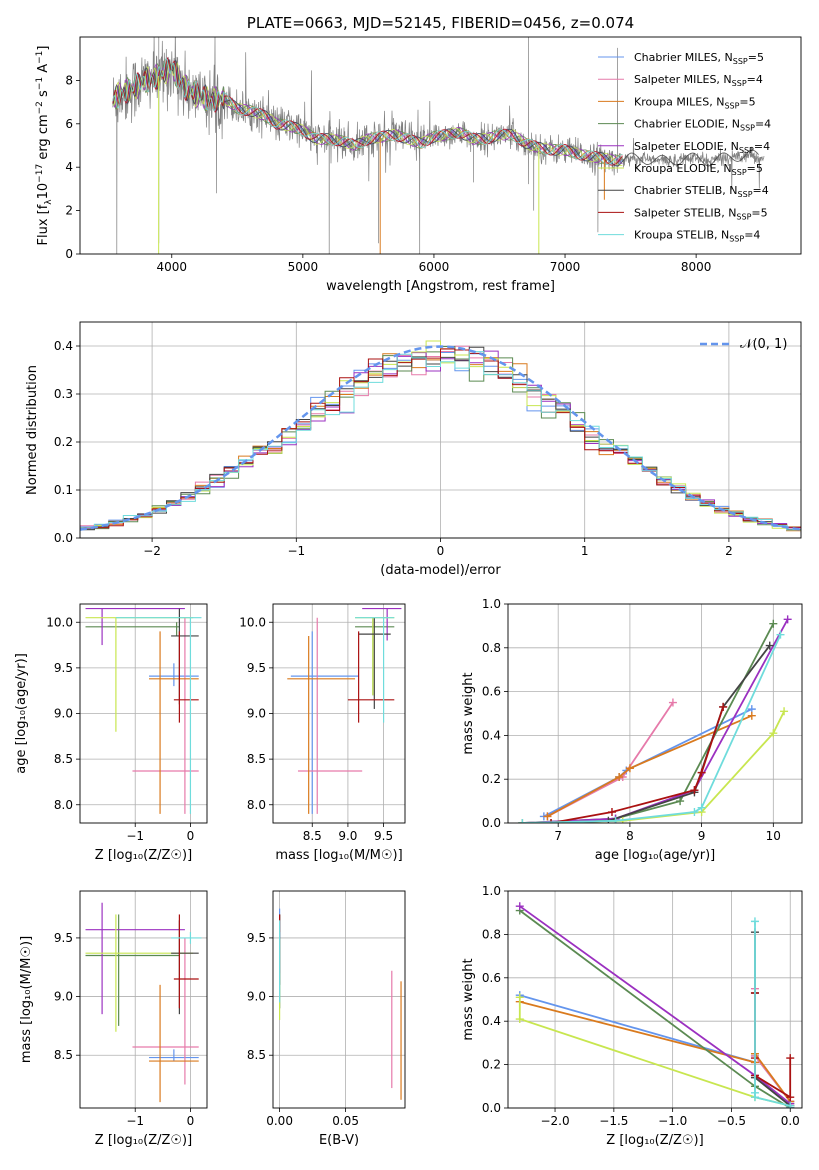  I want to click on marker-kroupa-elodie, so click(519, 1019).